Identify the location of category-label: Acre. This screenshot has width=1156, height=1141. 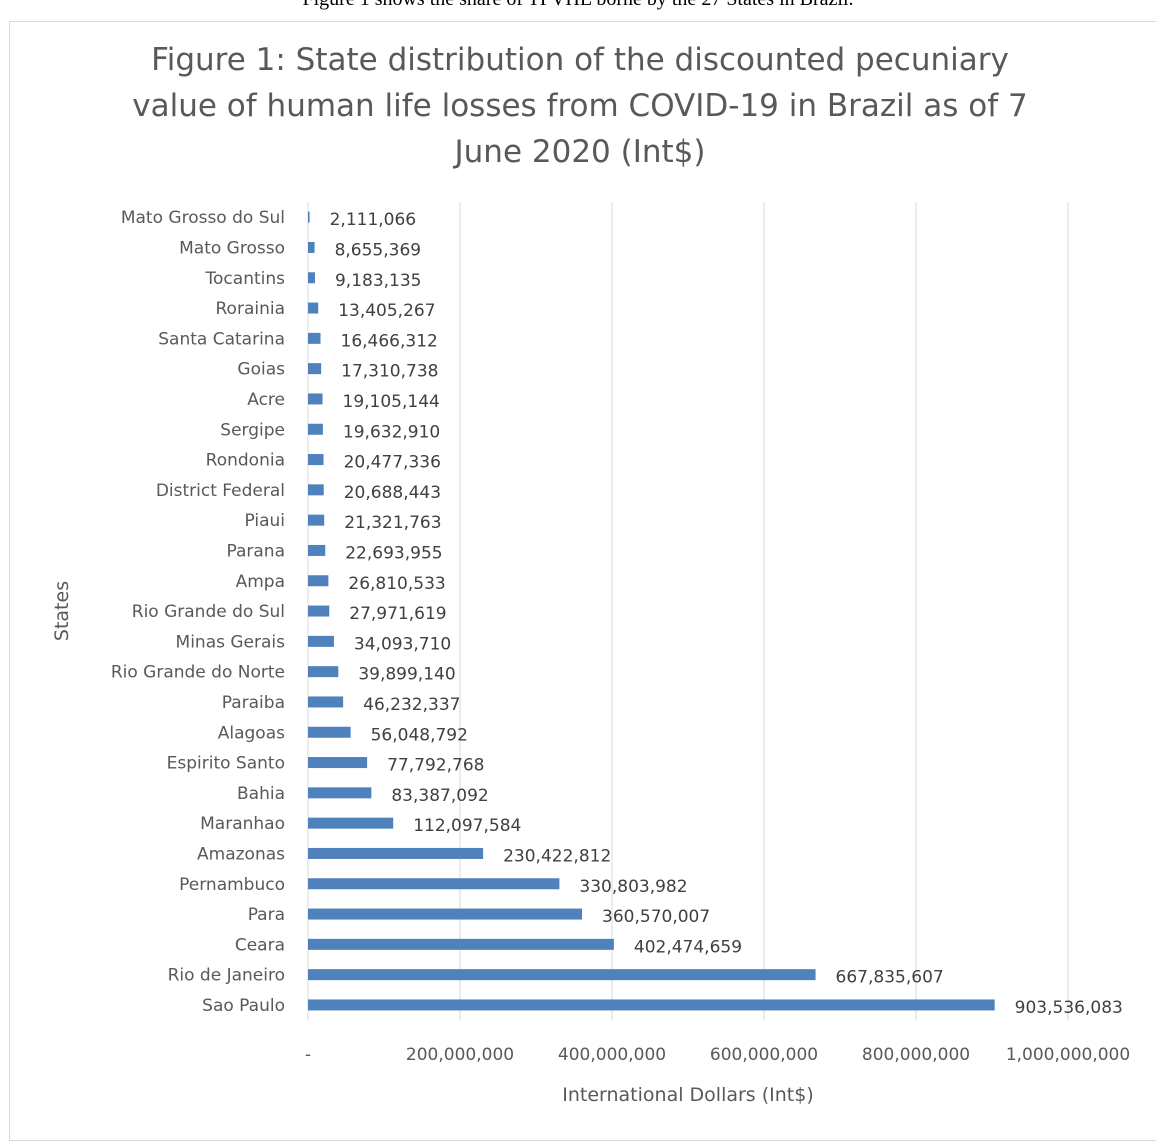
(266, 400).